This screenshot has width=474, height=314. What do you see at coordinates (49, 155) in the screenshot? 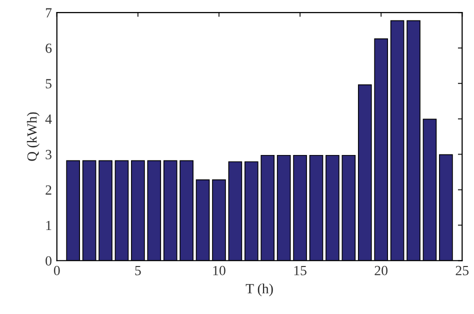
I see `y-tick-label: 3` at bounding box center [49, 155].